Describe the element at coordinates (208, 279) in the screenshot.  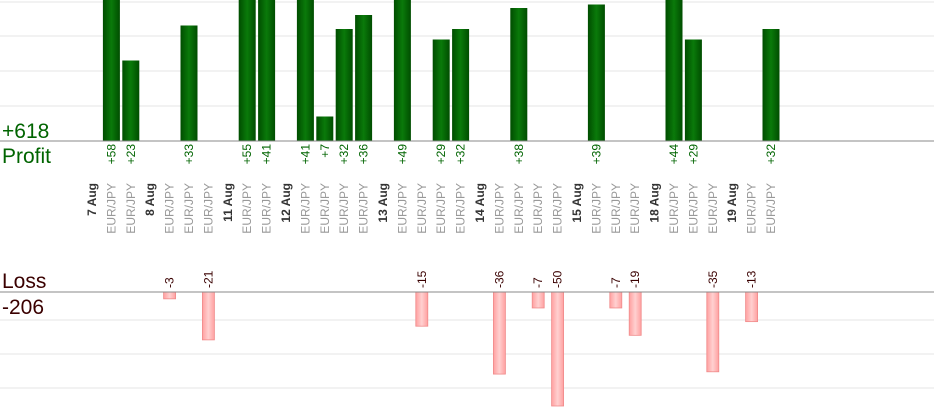
I see `loss-value-label: -21` at that location.